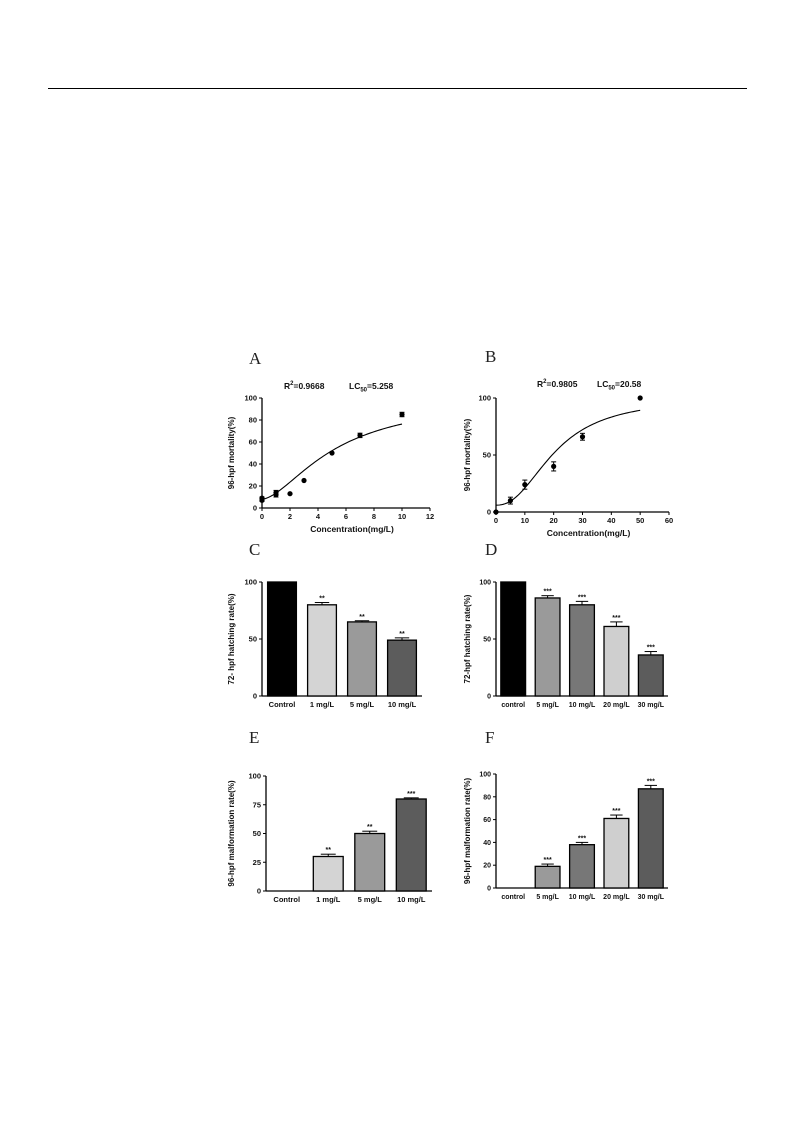 The height and width of the screenshot is (1121, 793). I want to click on y-tick-label: 25, so click(257, 862).